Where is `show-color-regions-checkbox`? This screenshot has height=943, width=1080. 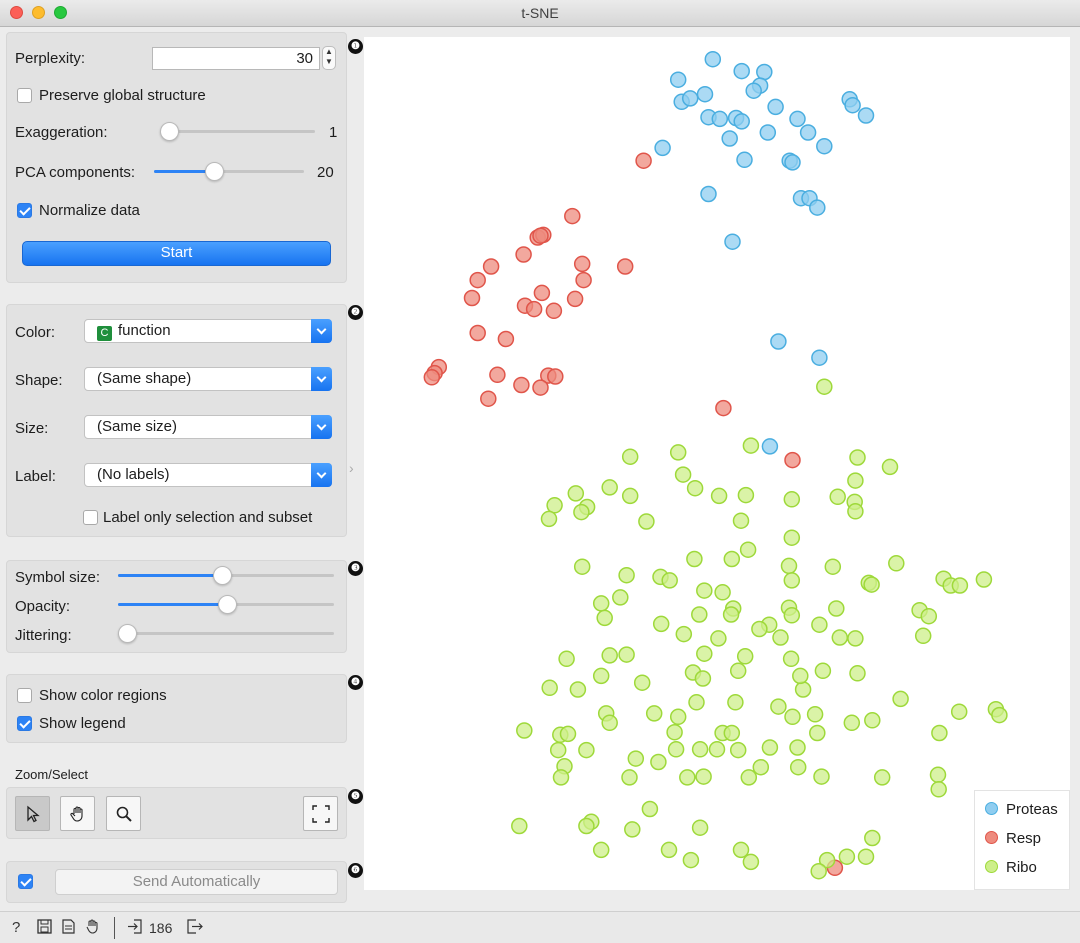 show-color-regions-checkbox is located at coordinates (24, 695).